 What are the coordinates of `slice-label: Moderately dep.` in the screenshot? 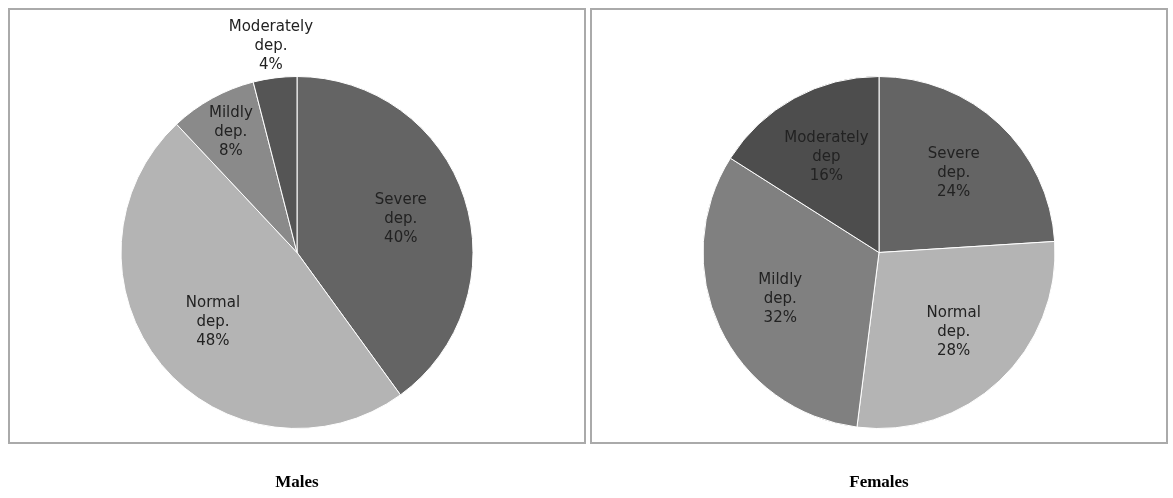 It's located at (271, 35).